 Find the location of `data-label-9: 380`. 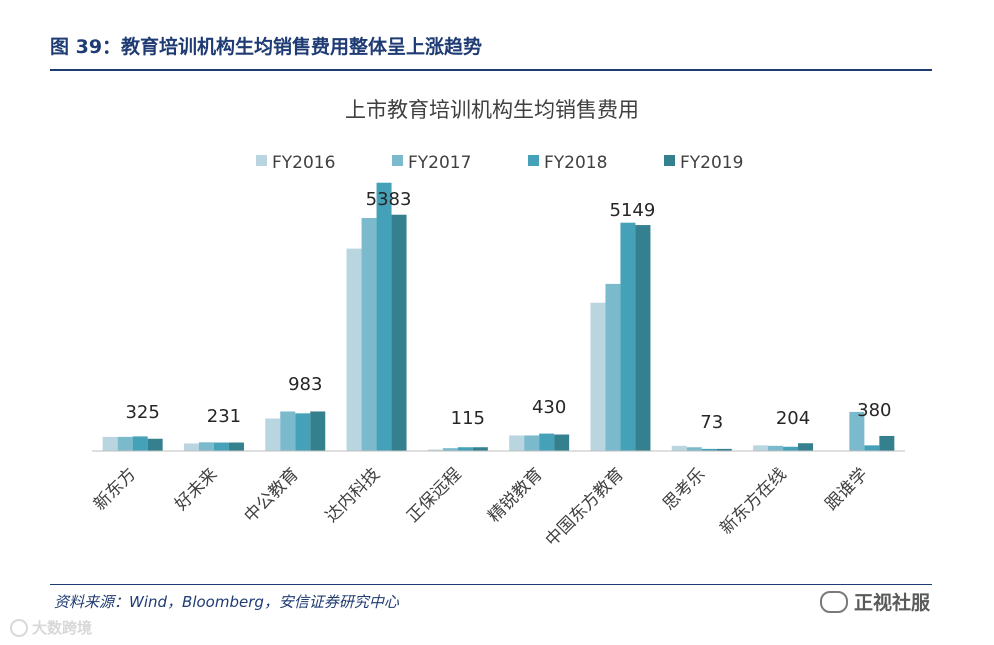

data-label-9: 380 is located at coordinates (874, 410).